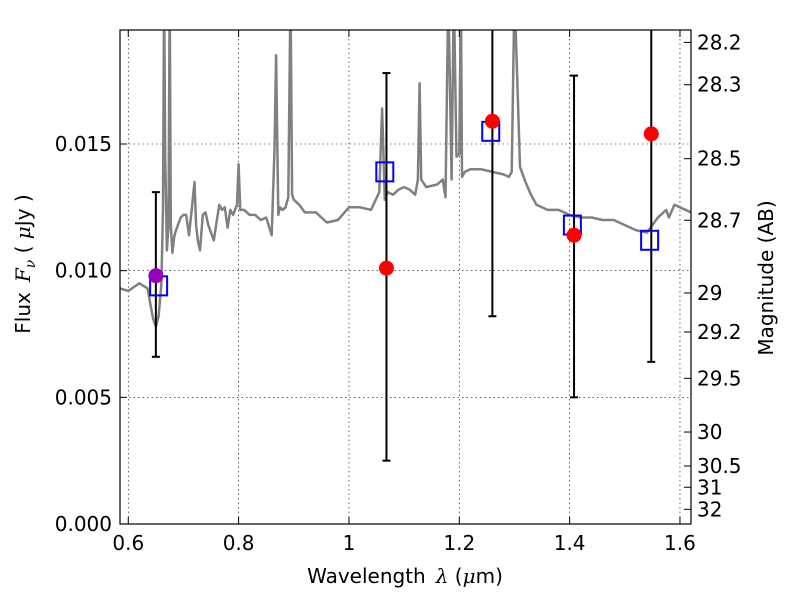 The image size is (800, 600). Describe the element at coordinates (709, 432) in the screenshot. I see `y2-tick-label: 30` at that location.